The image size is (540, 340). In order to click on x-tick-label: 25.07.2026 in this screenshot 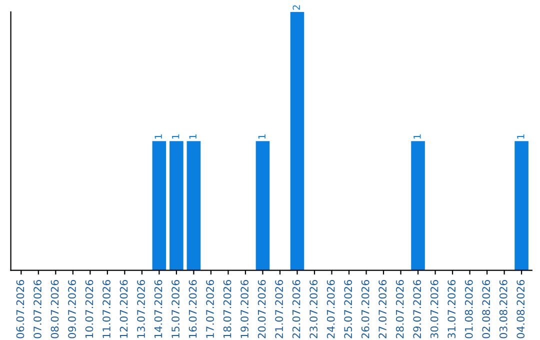, I will do `click(348, 309)`.